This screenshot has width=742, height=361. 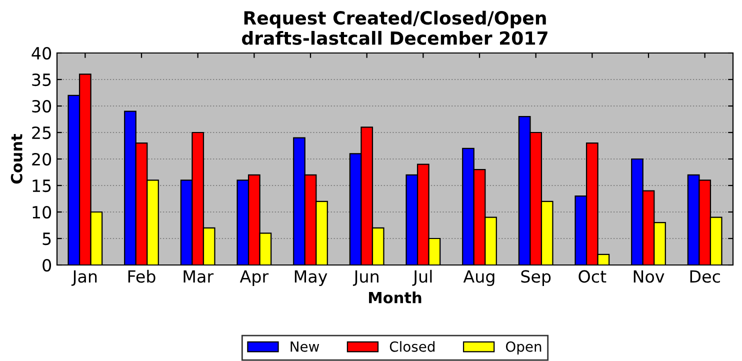 I want to click on x-tick-label: Oct, so click(x=592, y=276).